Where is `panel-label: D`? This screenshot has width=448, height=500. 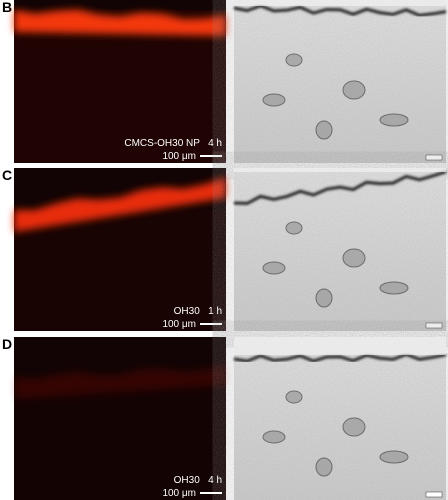
panel-label: D is located at coordinates (7, 344).